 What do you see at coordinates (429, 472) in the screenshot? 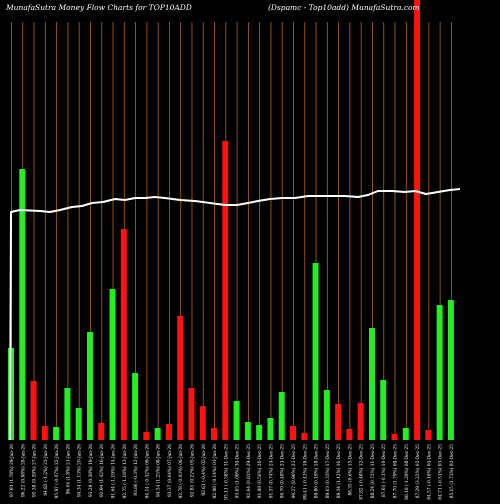
I see `x-tick-label: 84.57 (-0.16%) 04-Dec-25` at bounding box center [429, 472].